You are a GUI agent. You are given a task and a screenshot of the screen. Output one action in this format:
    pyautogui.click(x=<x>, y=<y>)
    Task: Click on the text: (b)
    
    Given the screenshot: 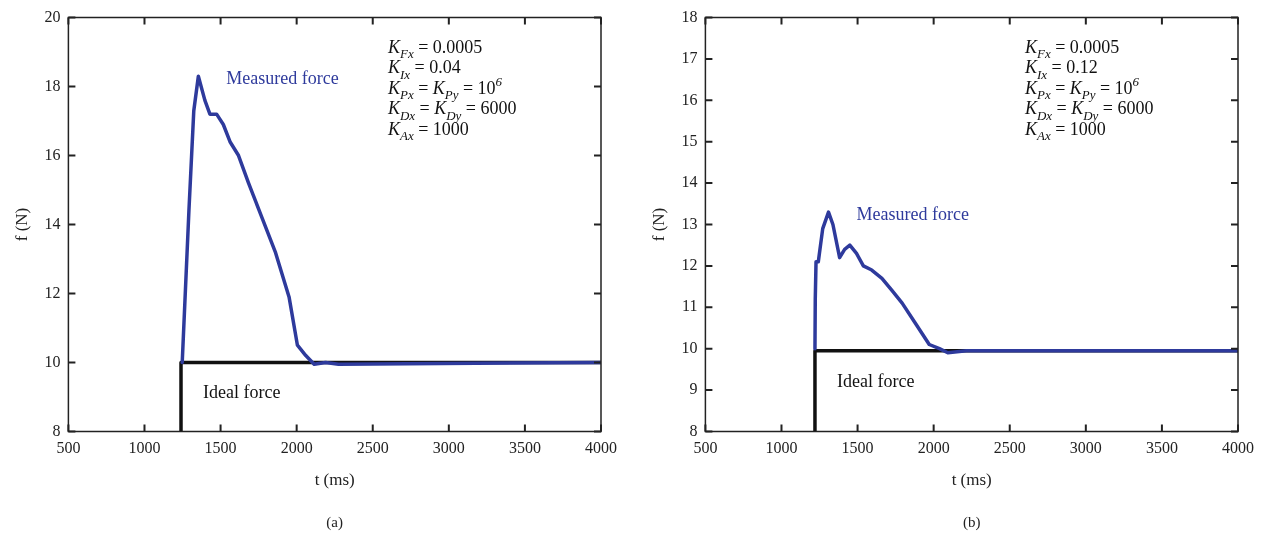 What is the action you would take?
    pyautogui.click(x=971, y=522)
    